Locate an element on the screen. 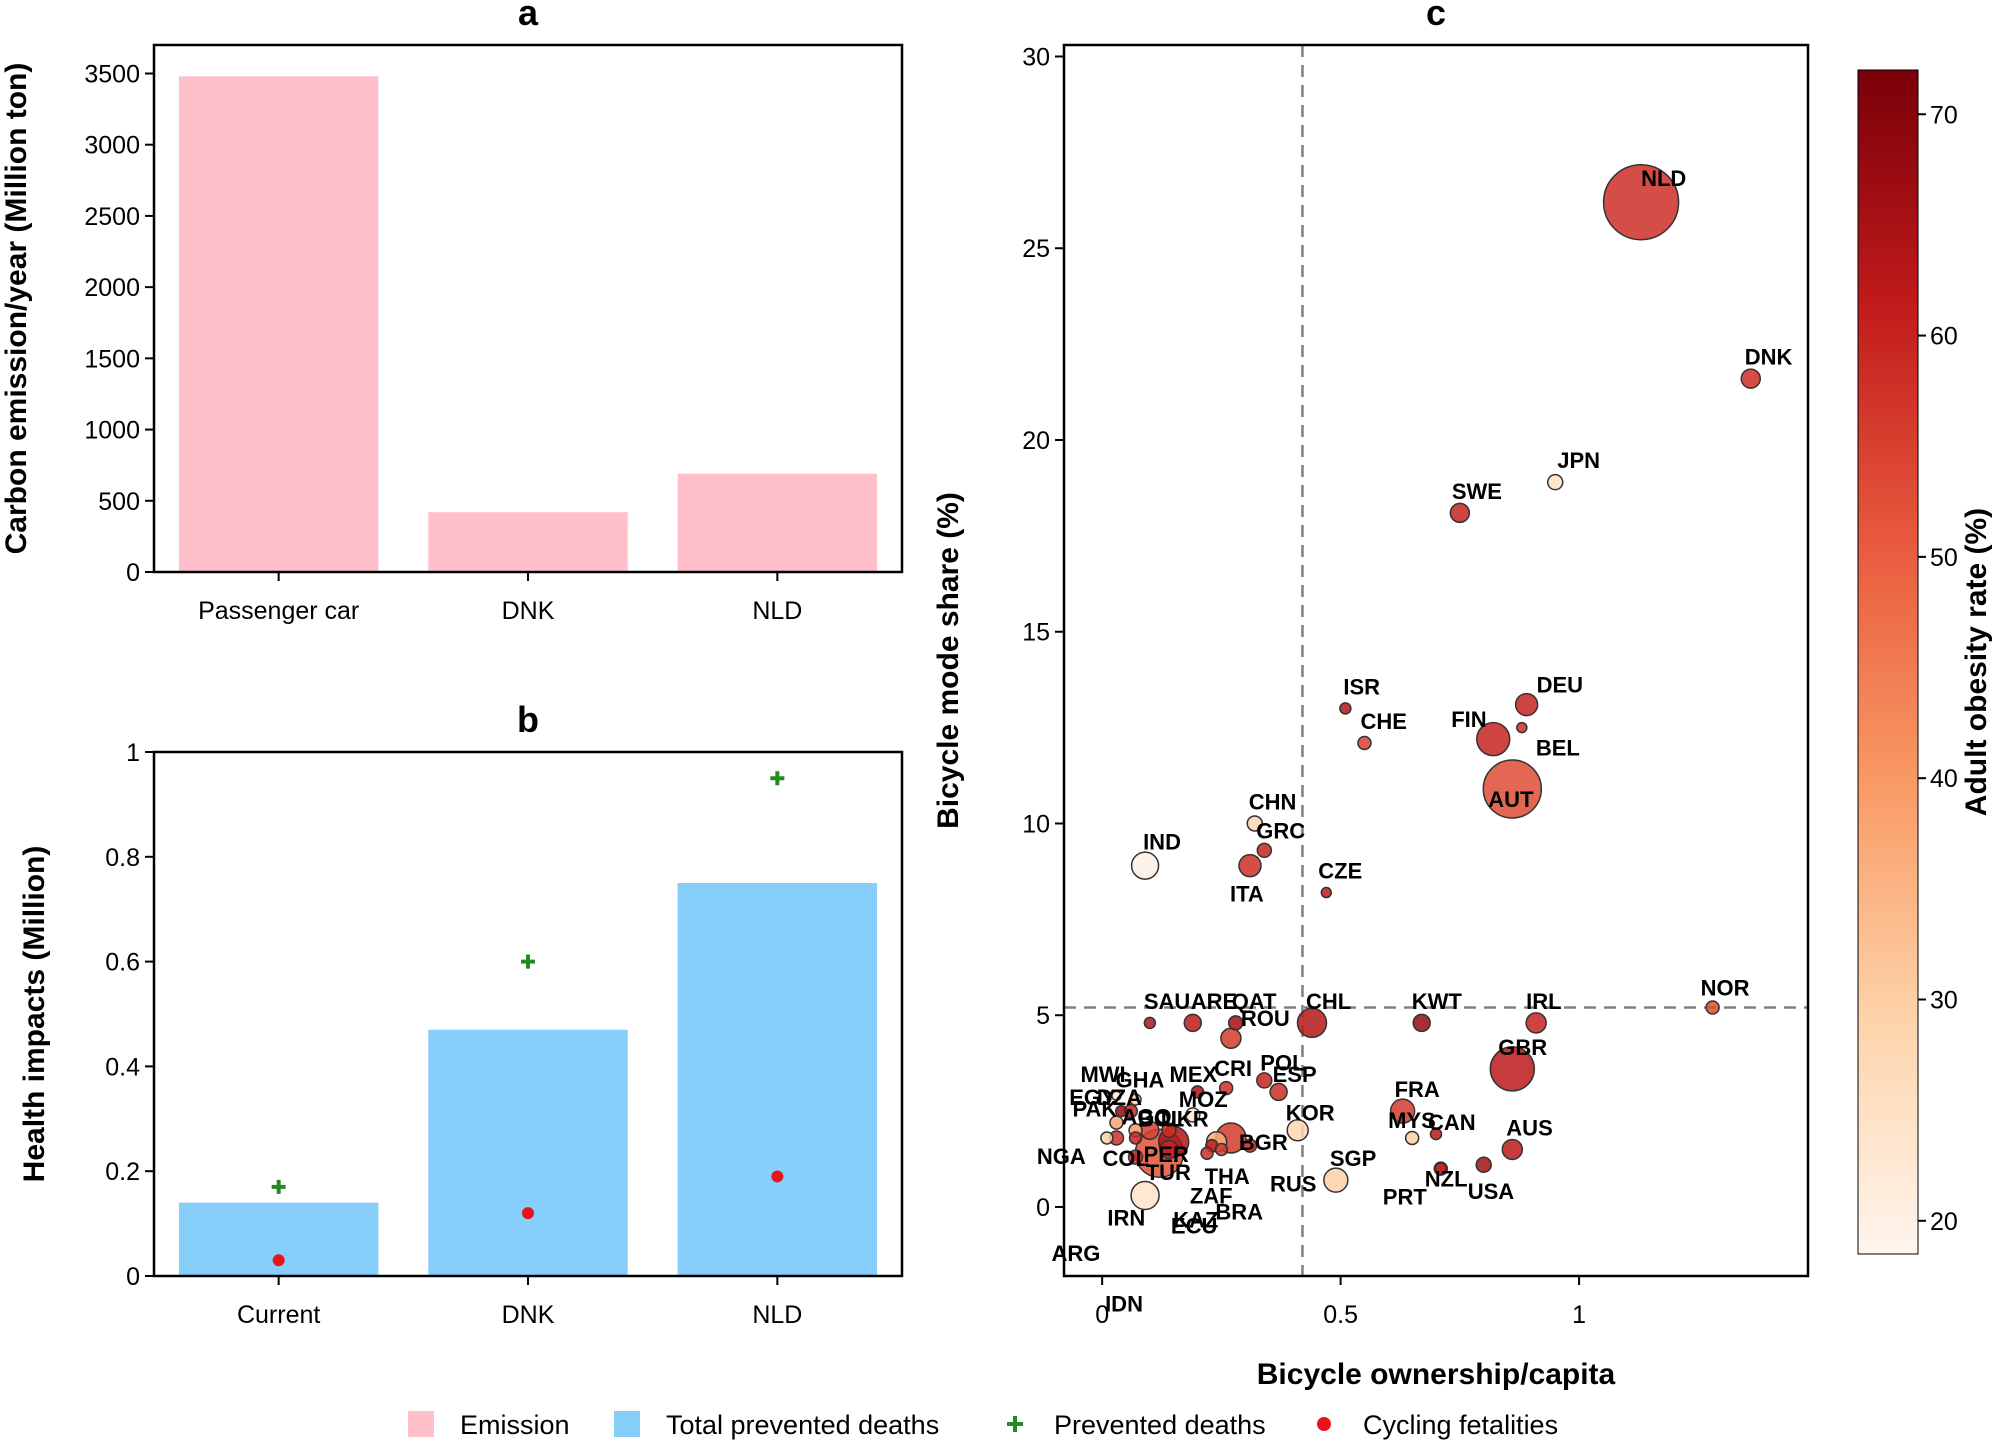 This screenshot has width=1995, height=1446. point-label-col: COL is located at coordinates (1125, 1158).